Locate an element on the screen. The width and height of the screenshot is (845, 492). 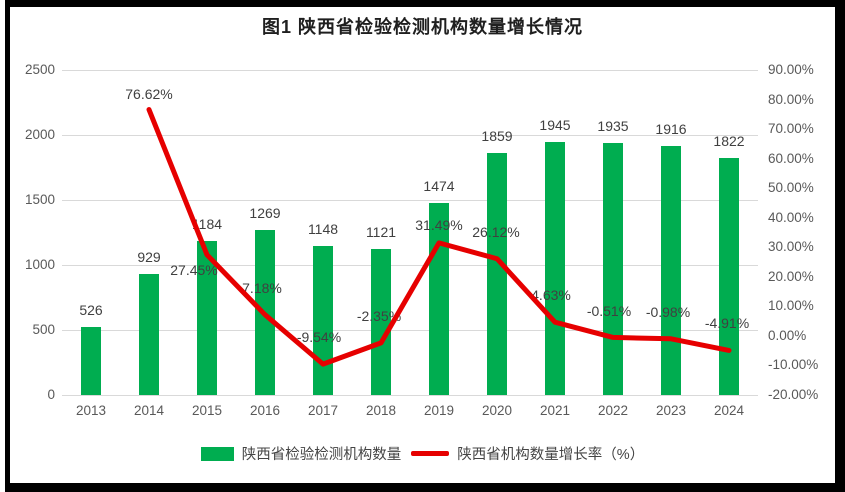
x-axis-tick: 2015 is located at coordinates (207, 410).